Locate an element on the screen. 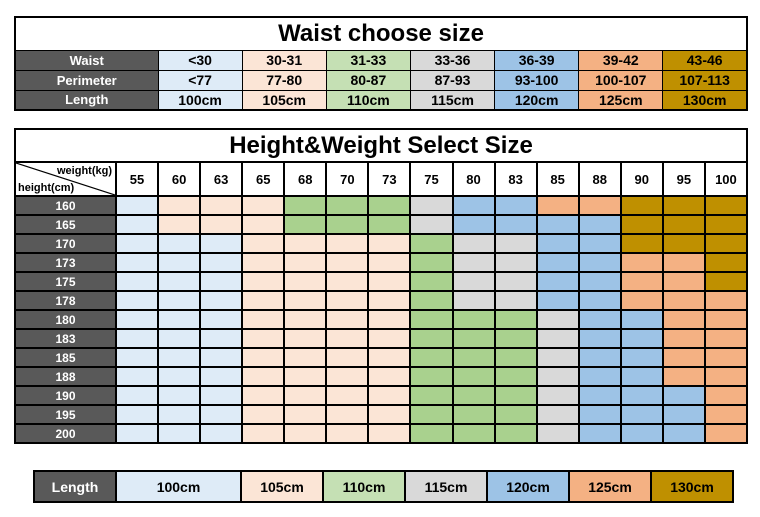  waist-value-cell: 93-100 is located at coordinates (537, 80).